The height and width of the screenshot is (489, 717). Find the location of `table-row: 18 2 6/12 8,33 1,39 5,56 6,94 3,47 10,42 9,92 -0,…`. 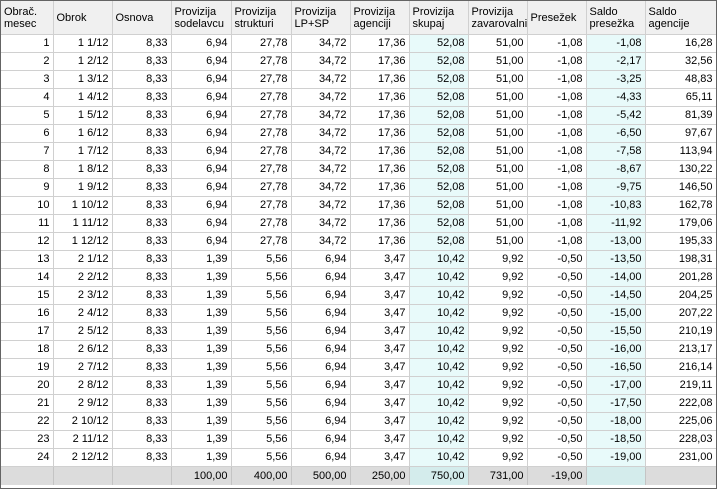

table-row: 18 2 6/12 8,33 1,39 5,56 6,94 3,47 10,42 9,92 -0,… is located at coordinates (358, 349).